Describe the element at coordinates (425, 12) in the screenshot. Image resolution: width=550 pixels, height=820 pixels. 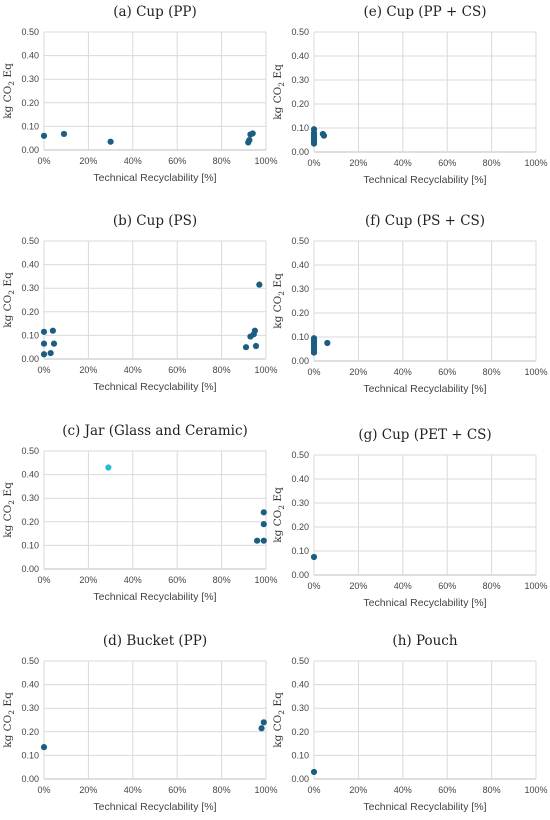
I see `panel-title: (e) Cup (PP + CS)` at that location.